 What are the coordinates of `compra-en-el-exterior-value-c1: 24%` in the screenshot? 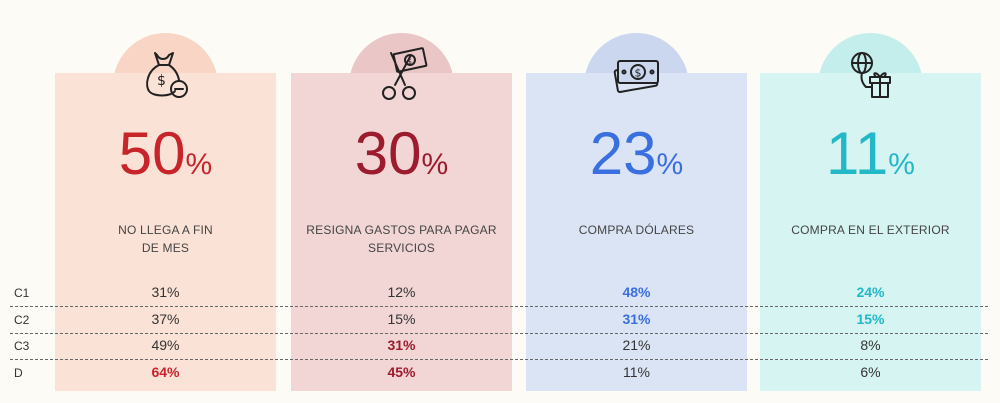 It's located at (870, 292).